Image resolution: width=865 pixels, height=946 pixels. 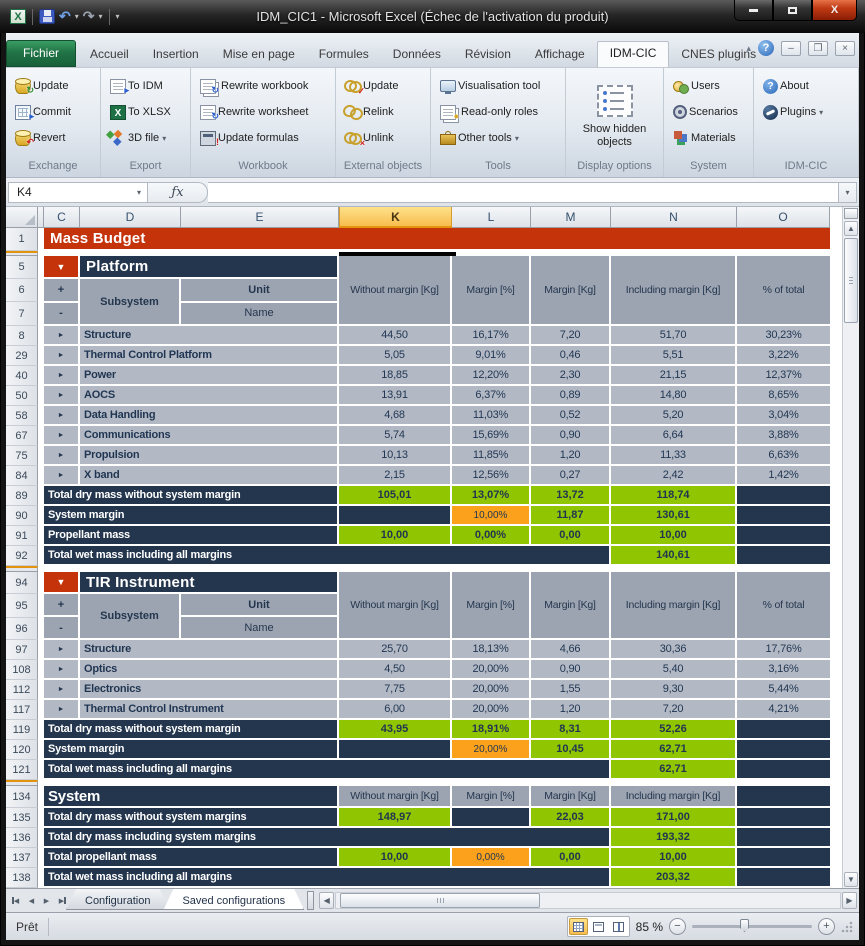 I want to click on subsystem-name: Electronics, so click(x=208, y=689).